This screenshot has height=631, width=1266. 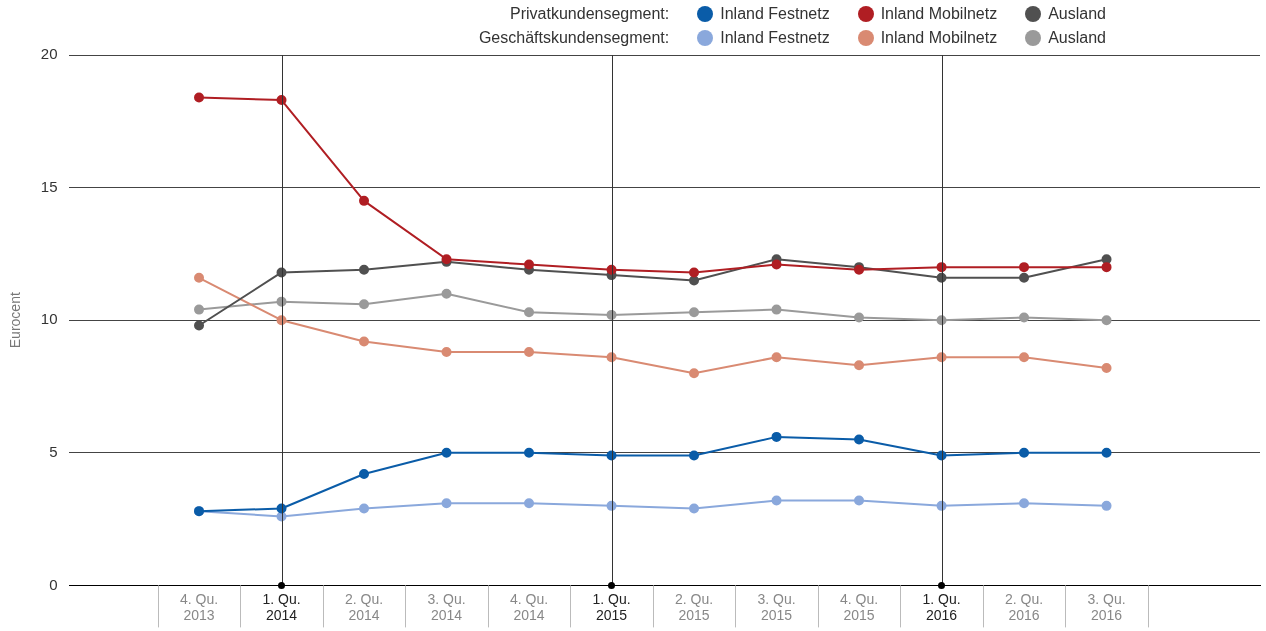 I want to click on x-tick-label: 4. Qu. 2014, so click(x=529, y=607).